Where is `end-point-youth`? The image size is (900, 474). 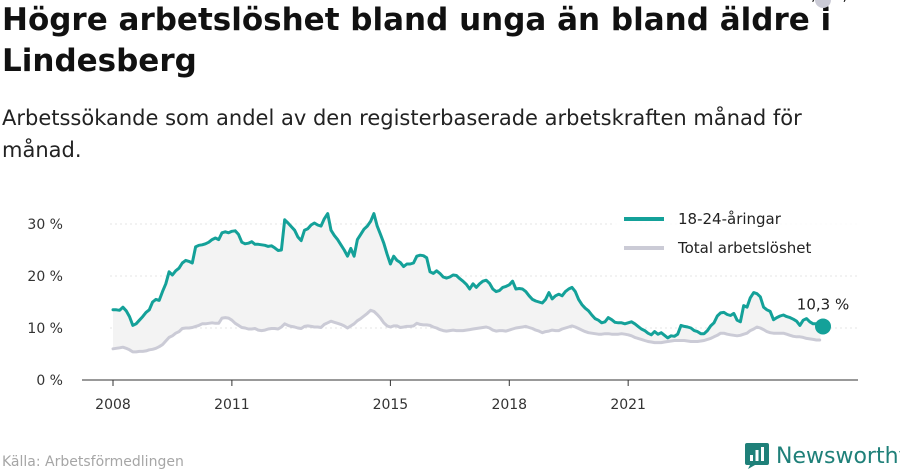
end-point-youth is located at coordinates (823, 326).